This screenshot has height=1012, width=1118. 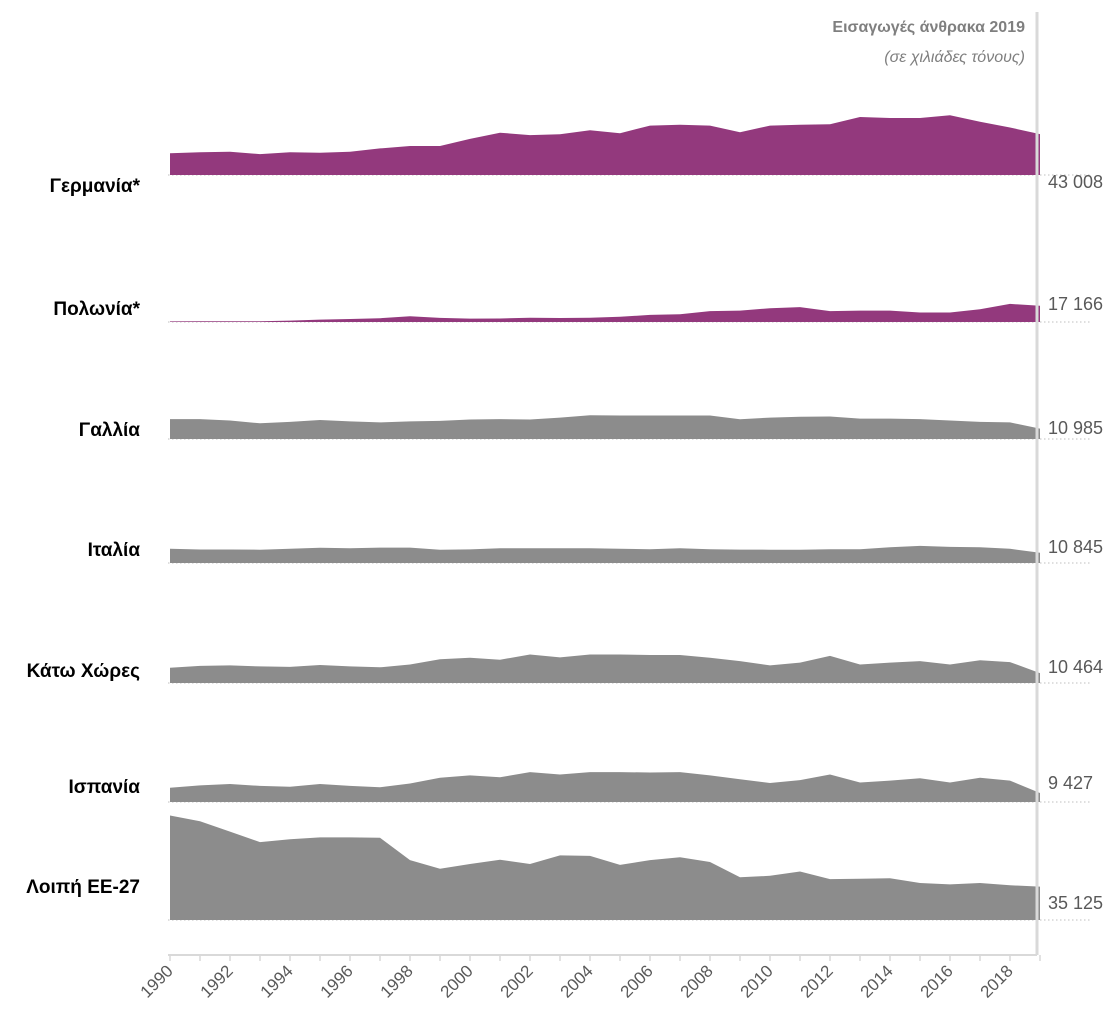 I want to click on series-panel: Ιταλία 10 845, so click(x=595, y=550).